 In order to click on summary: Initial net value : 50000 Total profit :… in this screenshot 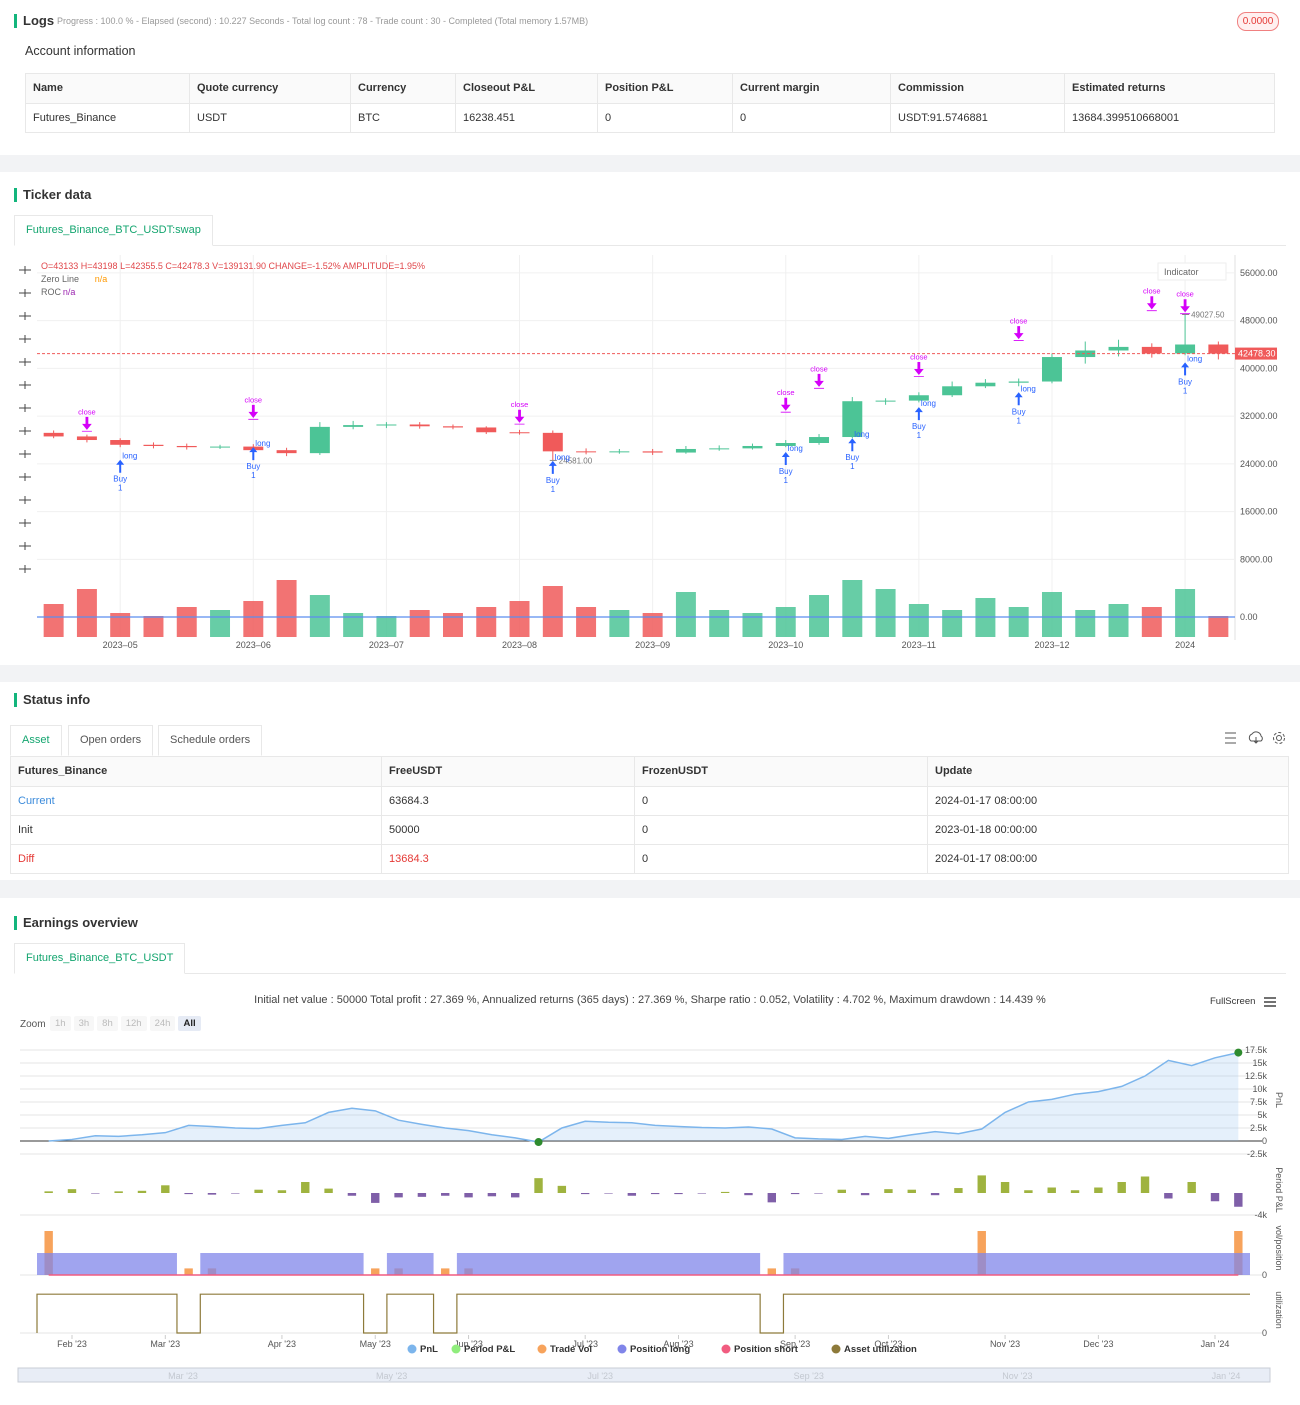, I will do `click(650, 1000)`.